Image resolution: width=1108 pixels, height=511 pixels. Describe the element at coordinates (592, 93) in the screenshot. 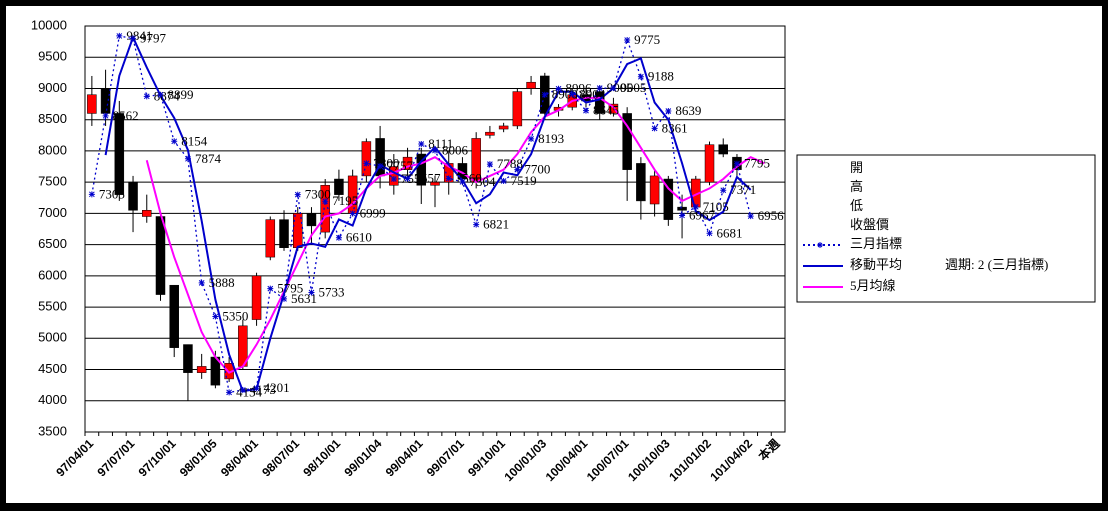

I see `data-label: 8904` at that location.